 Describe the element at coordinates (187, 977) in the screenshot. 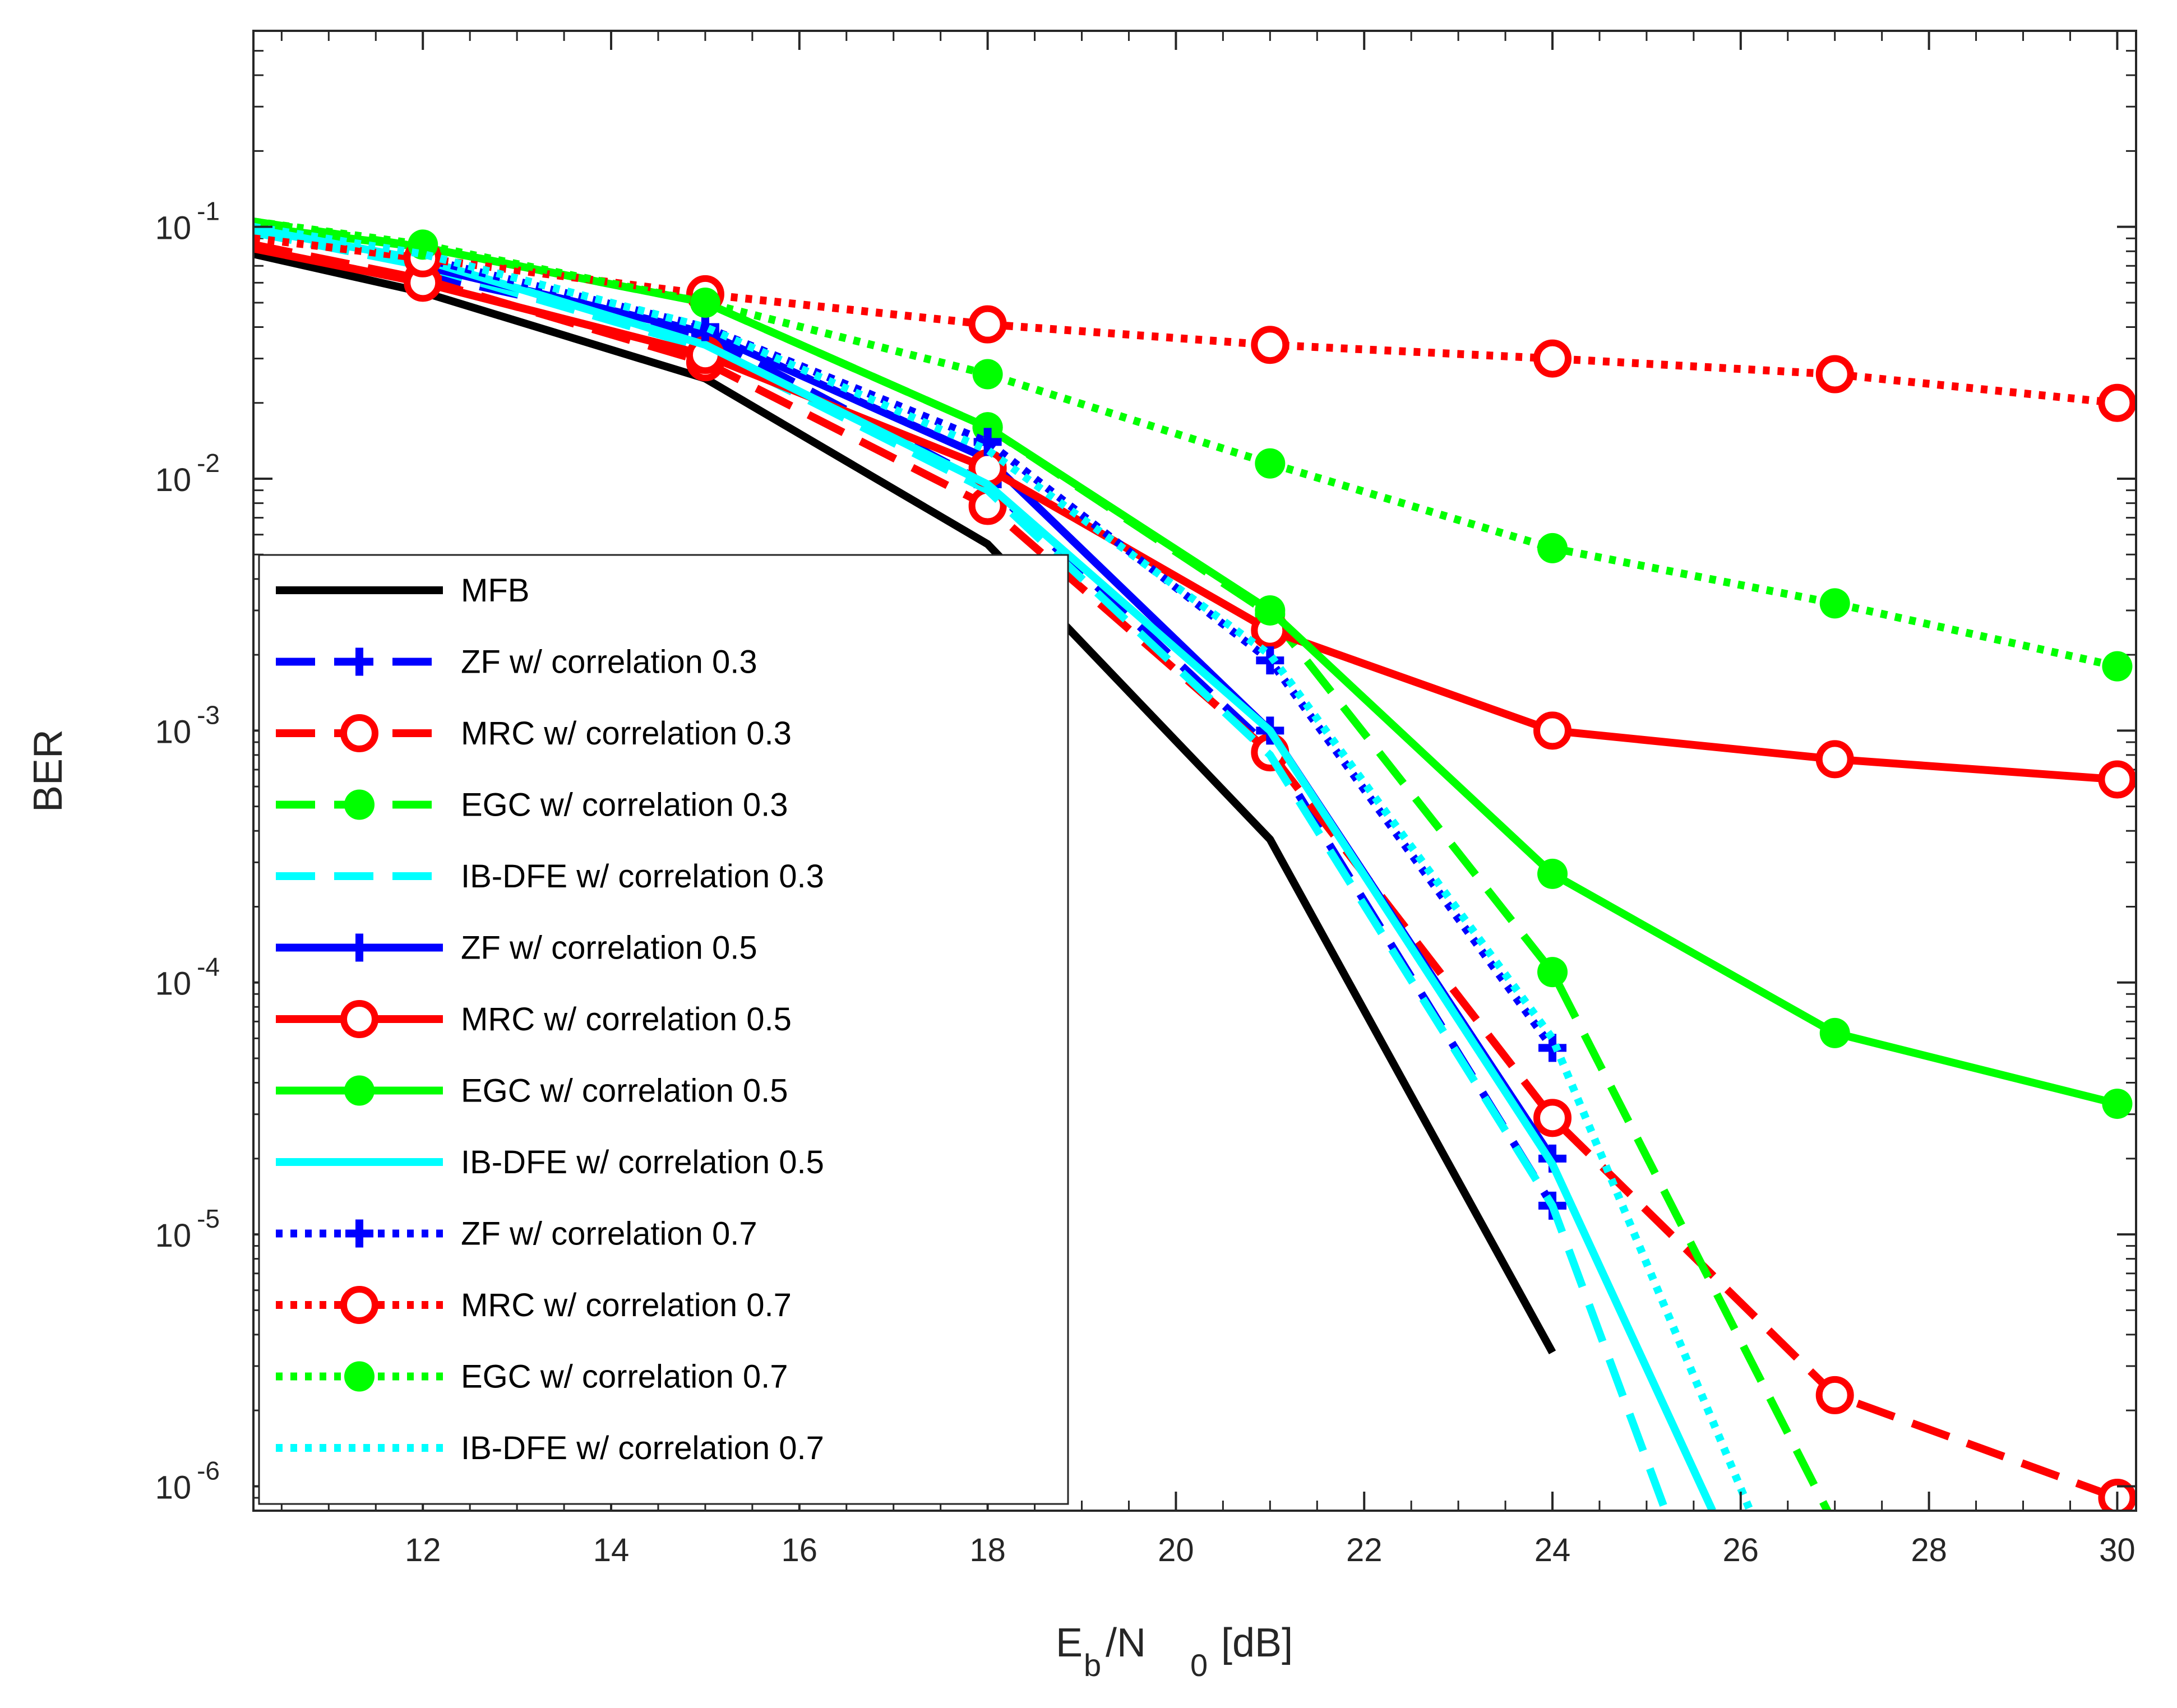

I see `y-tick-label: 10 -4` at that location.